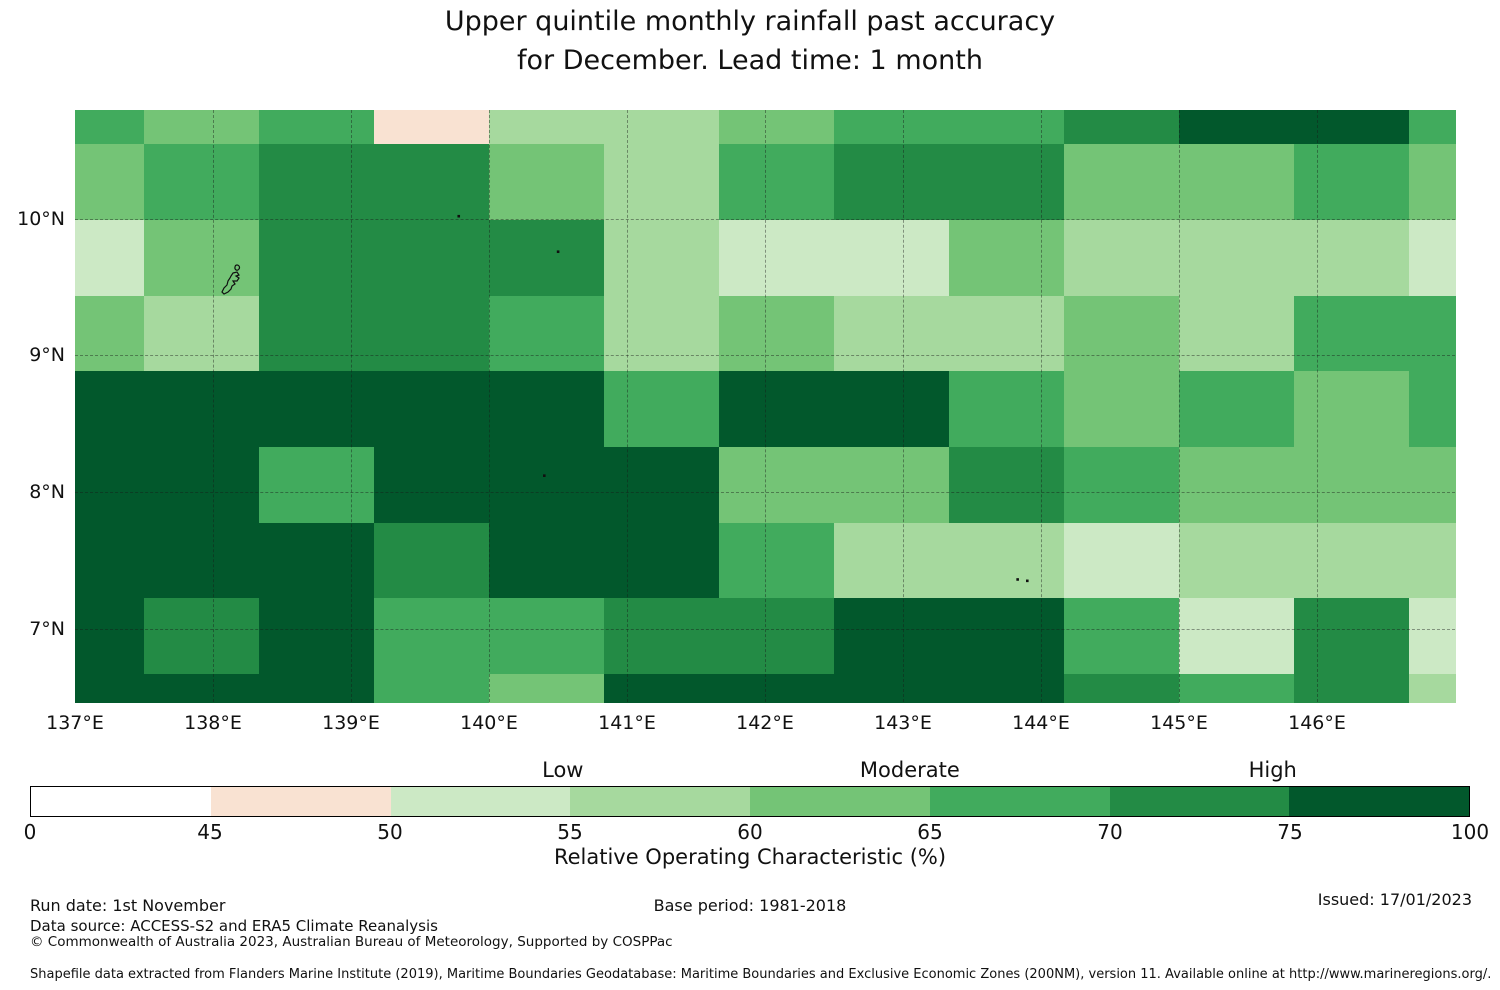 The width and height of the screenshot is (1500, 990). I want to click on colorbar, so click(750, 801).